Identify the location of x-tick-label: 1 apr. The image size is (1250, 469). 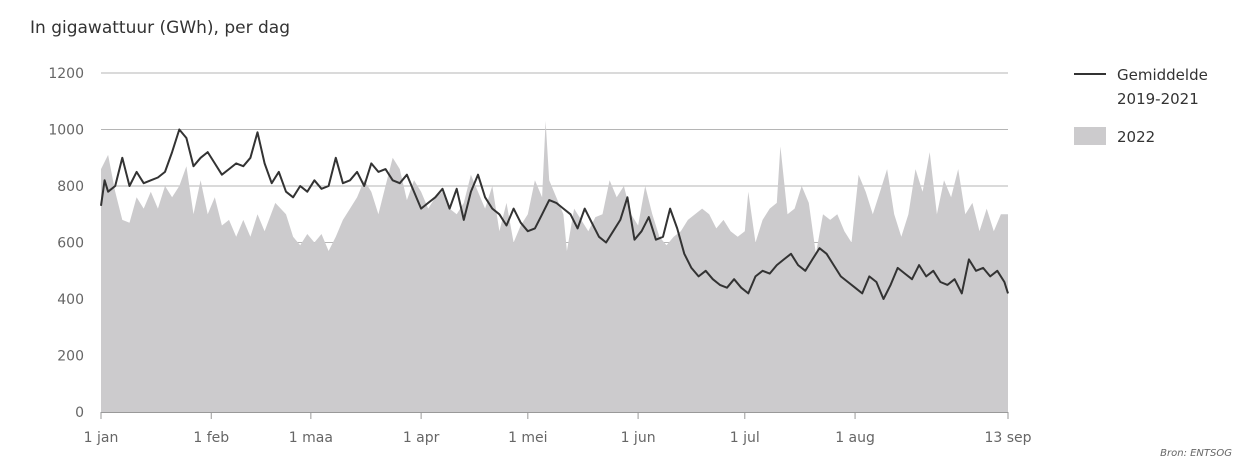
(421, 438).